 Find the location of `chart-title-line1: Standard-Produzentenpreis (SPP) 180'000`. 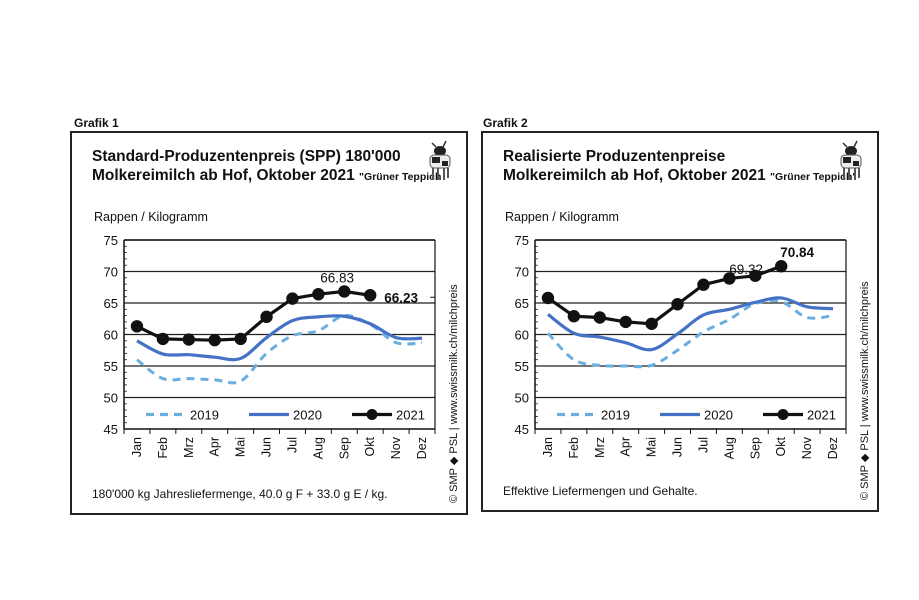

chart-title-line1: Standard-Produzentenpreis (SPP) 180'000 is located at coordinates (246, 156).